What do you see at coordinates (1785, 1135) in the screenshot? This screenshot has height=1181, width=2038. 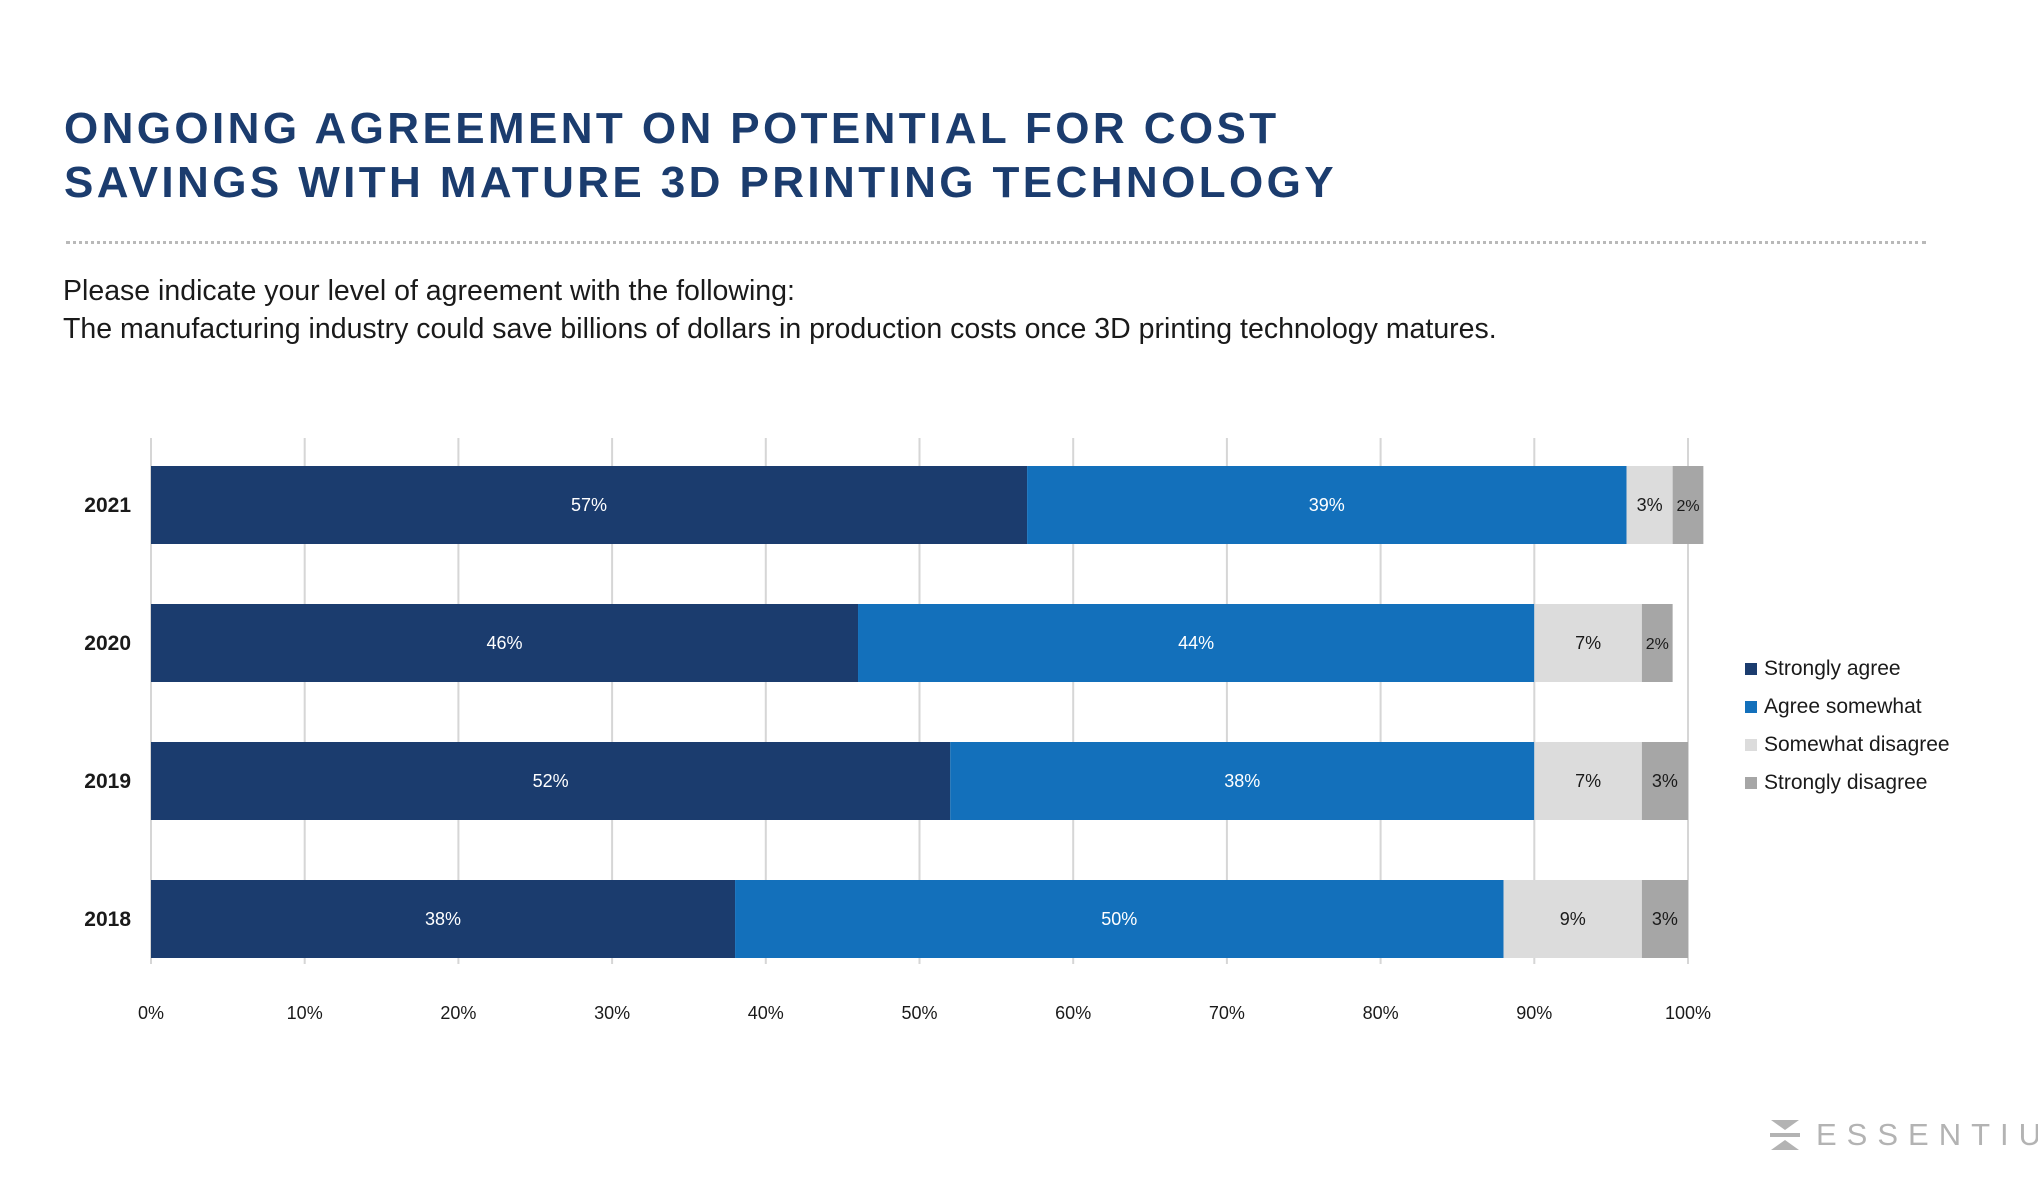 I see `essentium-logo-icon` at bounding box center [1785, 1135].